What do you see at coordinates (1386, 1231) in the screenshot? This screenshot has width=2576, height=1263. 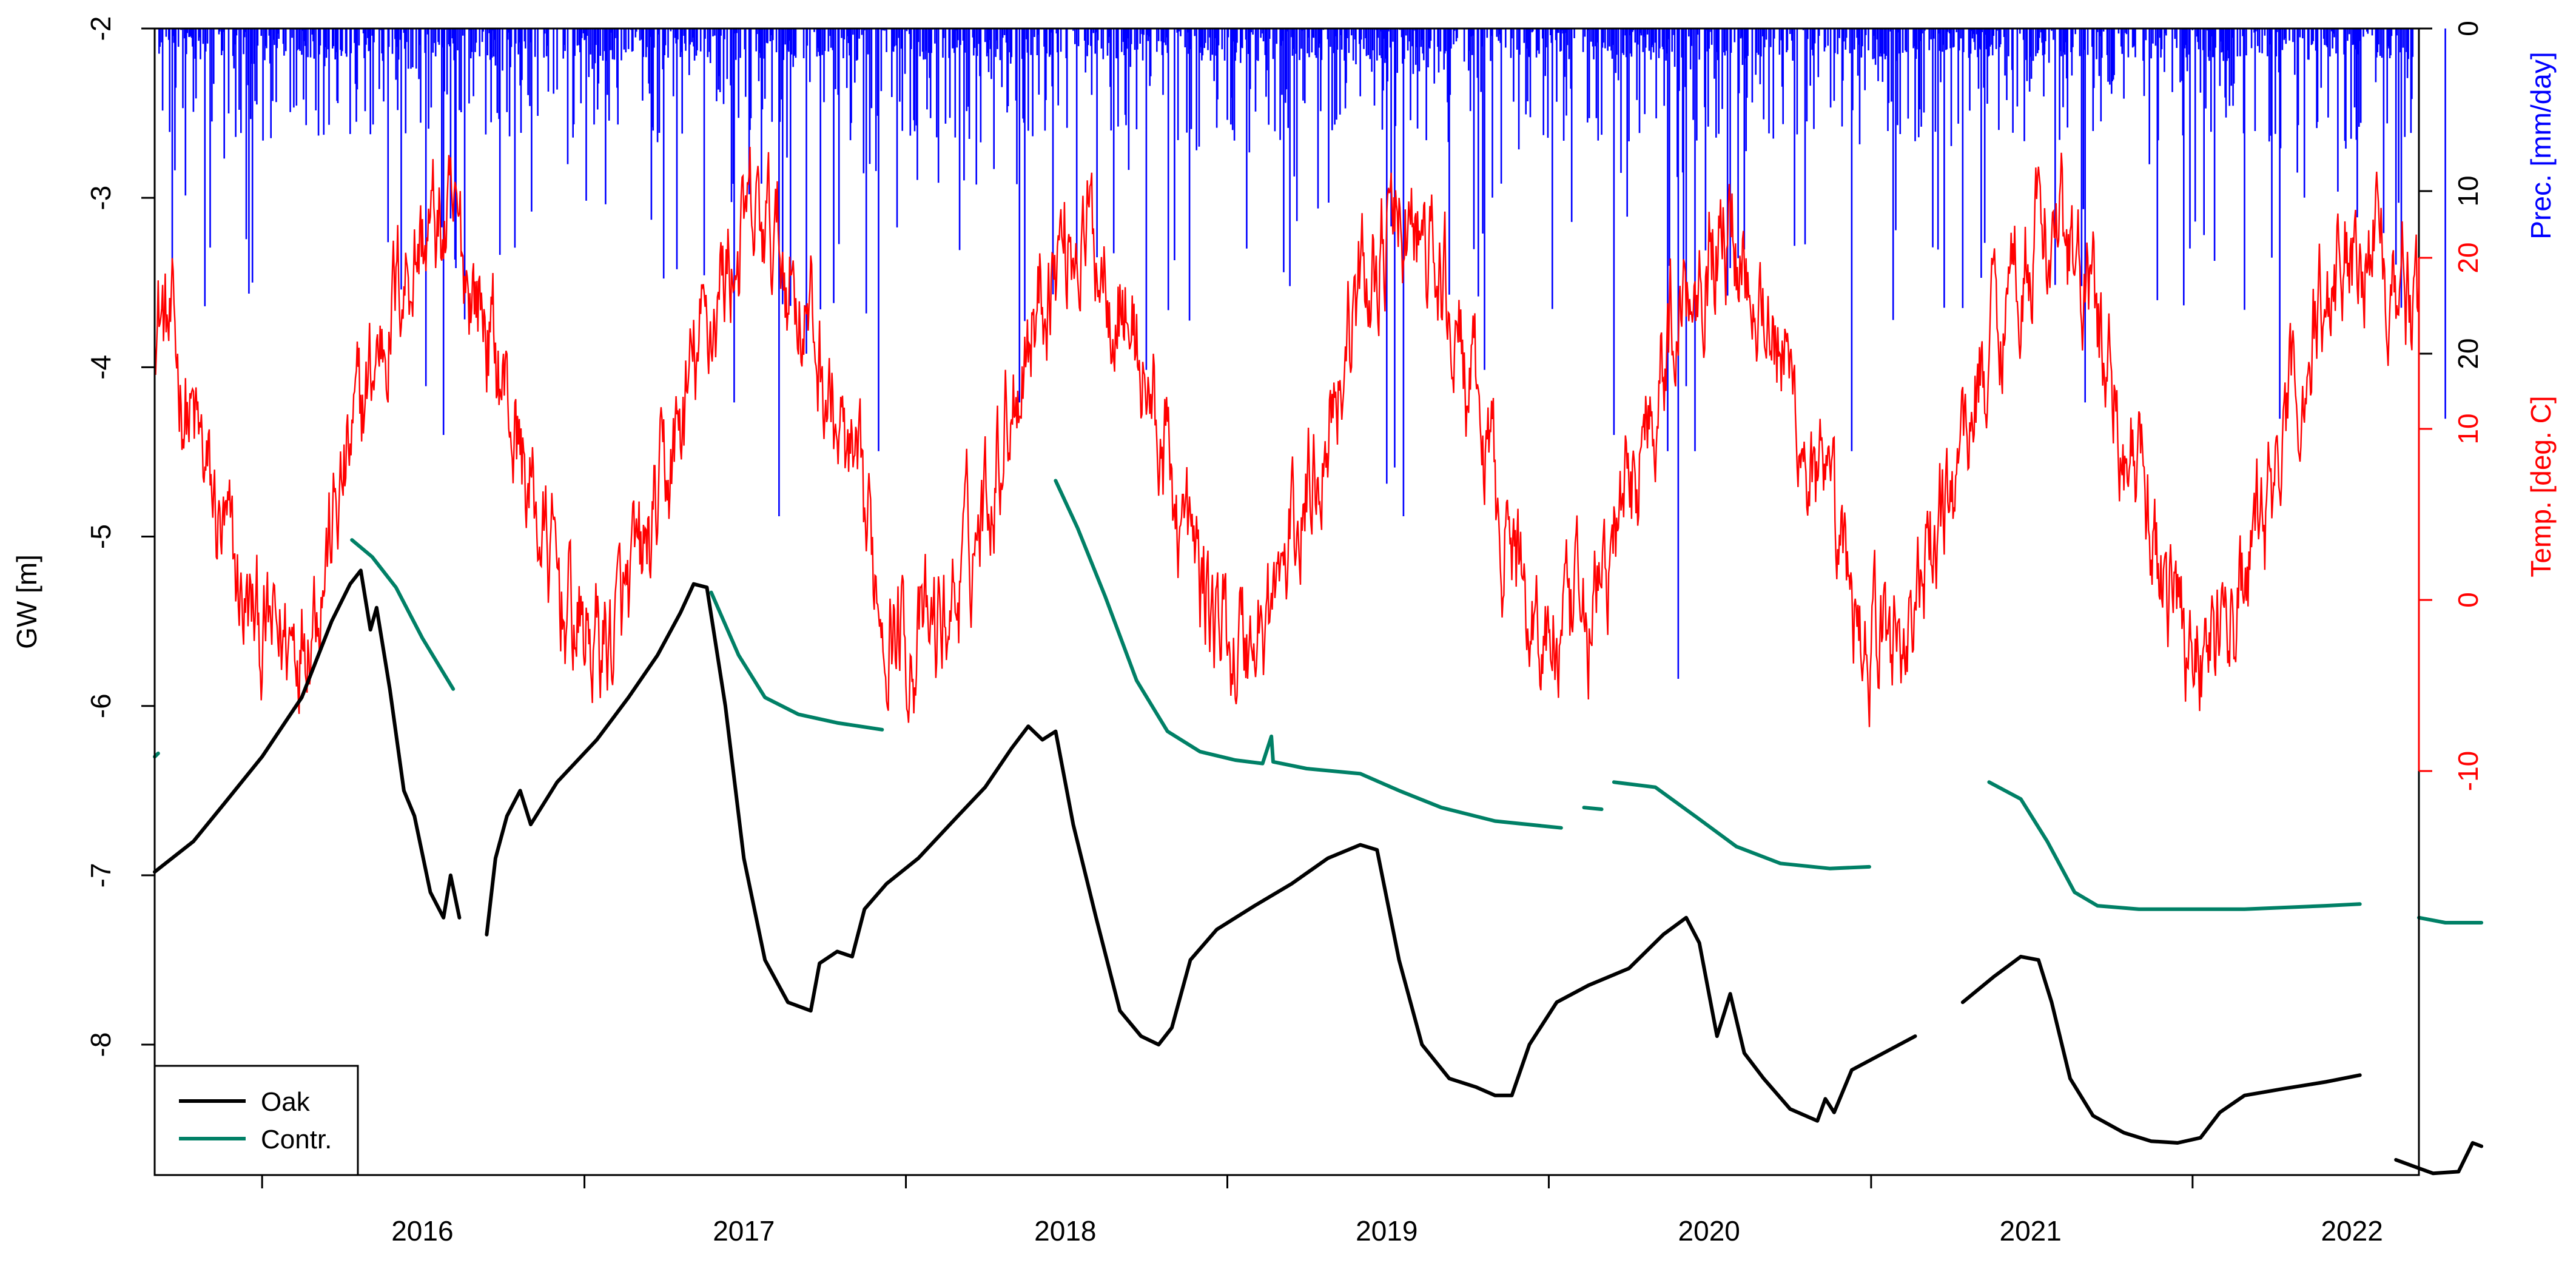 I see `year-tick-label: 2019` at bounding box center [1386, 1231].